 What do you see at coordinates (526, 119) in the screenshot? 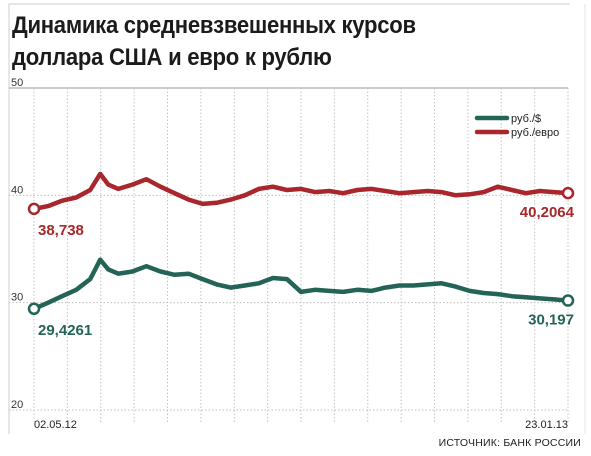
I see `legend-label: руб./$` at bounding box center [526, 119].